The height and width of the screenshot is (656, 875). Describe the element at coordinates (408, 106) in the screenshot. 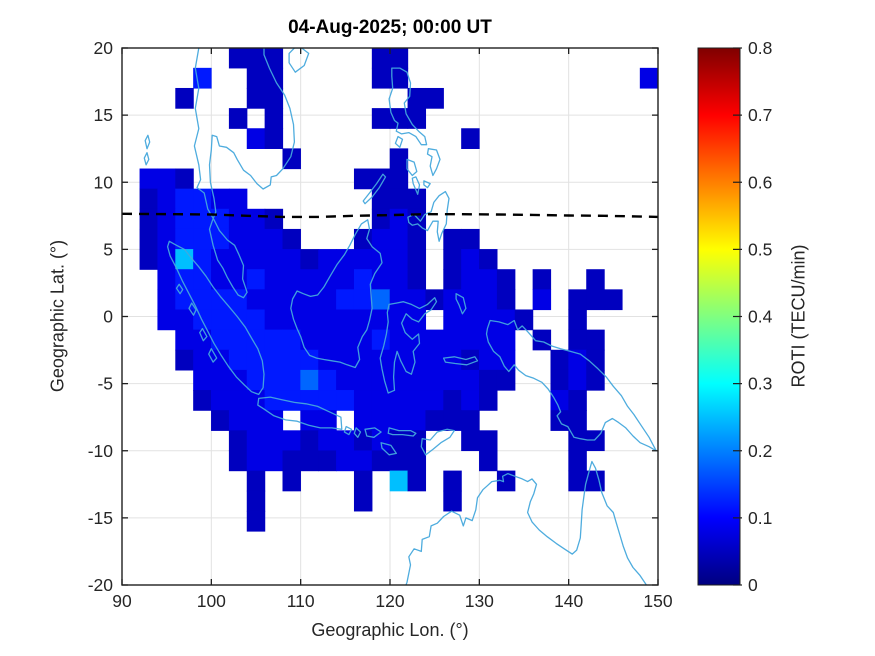

I see `coastline-luzon` at that location.